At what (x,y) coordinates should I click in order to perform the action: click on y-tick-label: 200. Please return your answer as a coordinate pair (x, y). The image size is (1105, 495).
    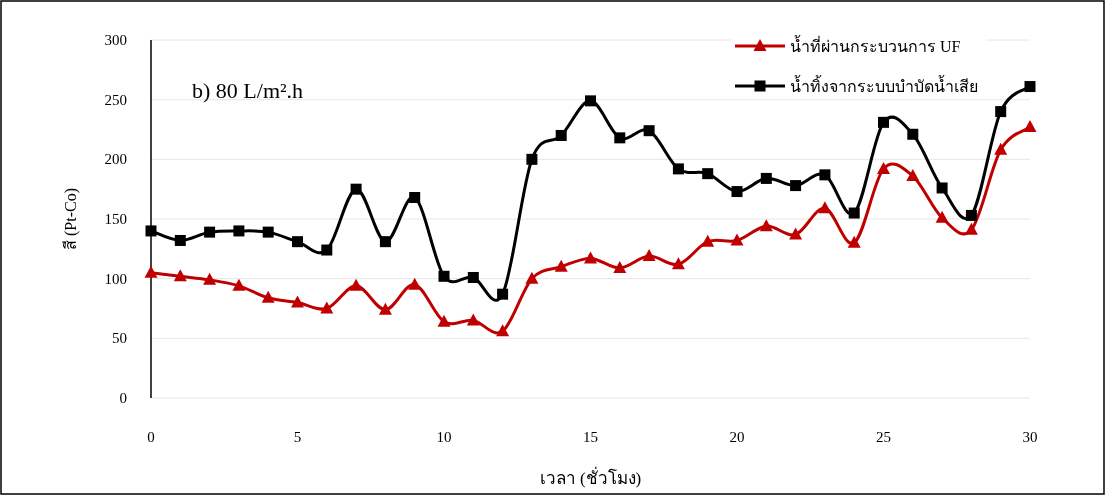
    Looking at the image, I should click on (115, 159).